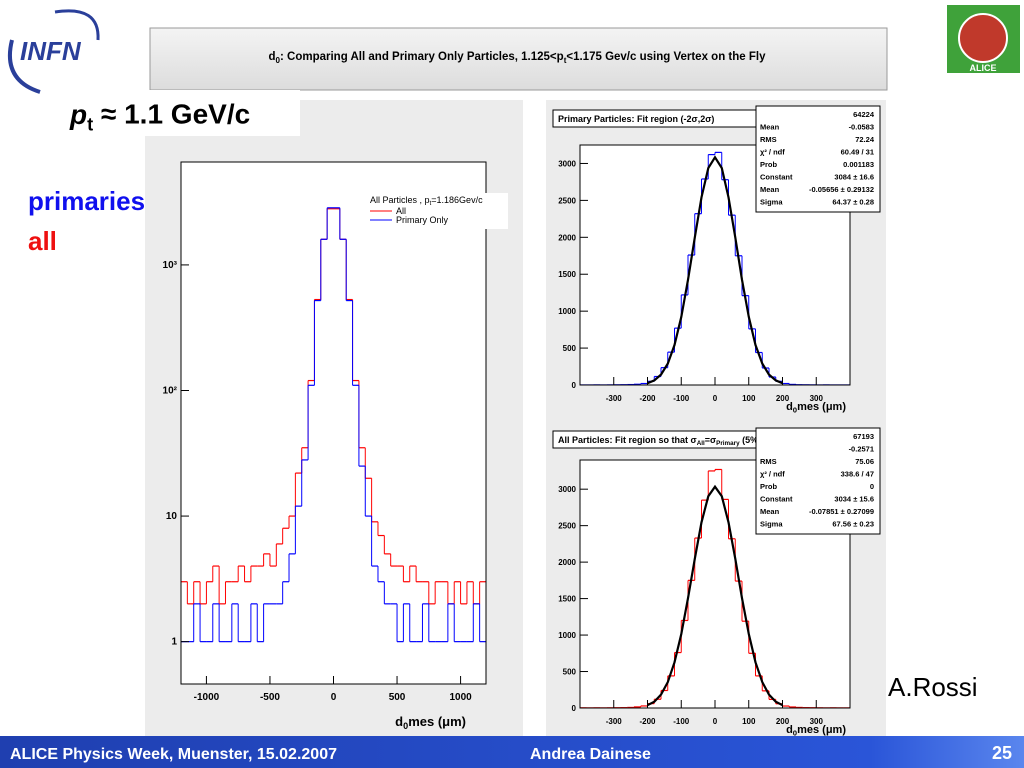  Describe the element at coordinates (90, 124) in the screenshot. I see `pt-label-part: t` at that location.